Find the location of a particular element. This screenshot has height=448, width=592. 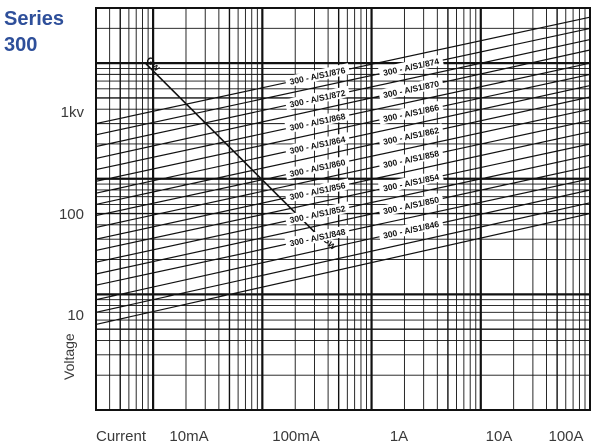

y-tick-label-1kv: 1kv is located at coordinates (72, 112).